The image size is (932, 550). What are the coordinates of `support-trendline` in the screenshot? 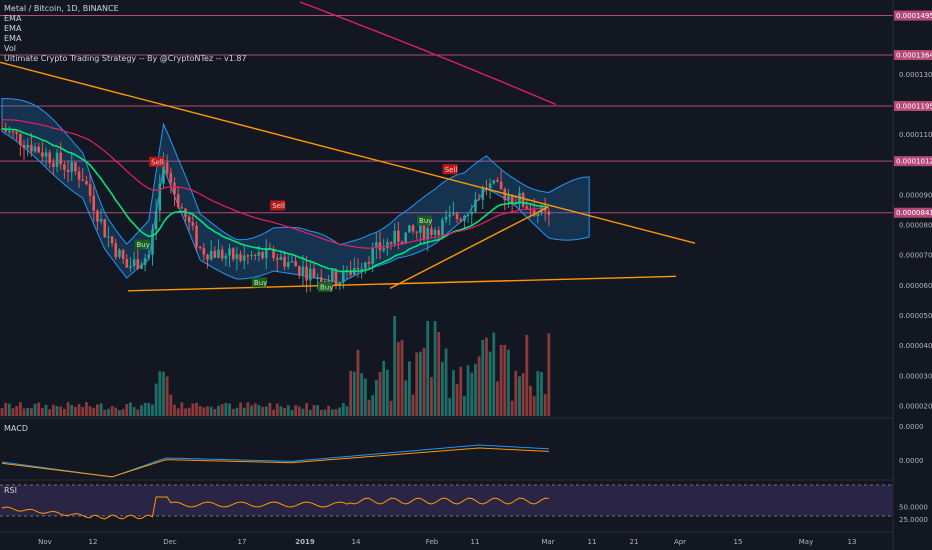 It's located at (402, 283).